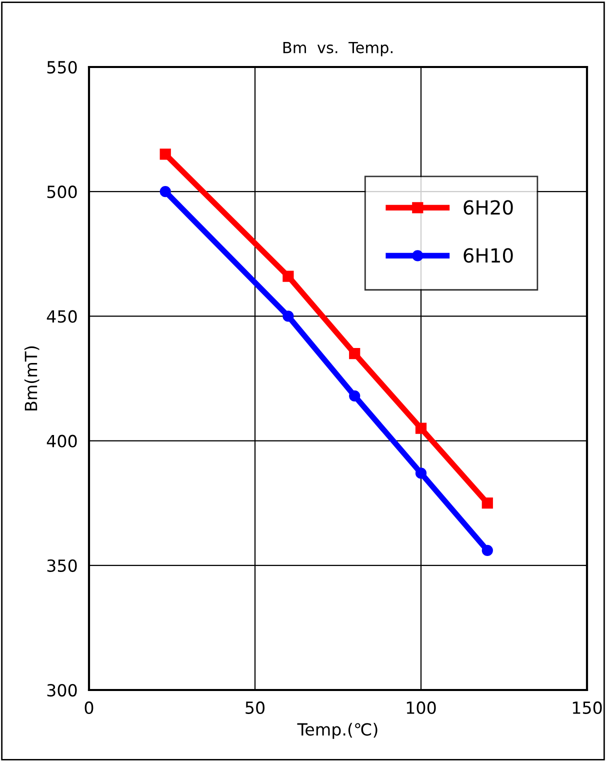 This screenshot has height=762, width=606. Describe the element at coordinates (62, 192) in the screenshot. I see `y-tick-label: 500` at that location.